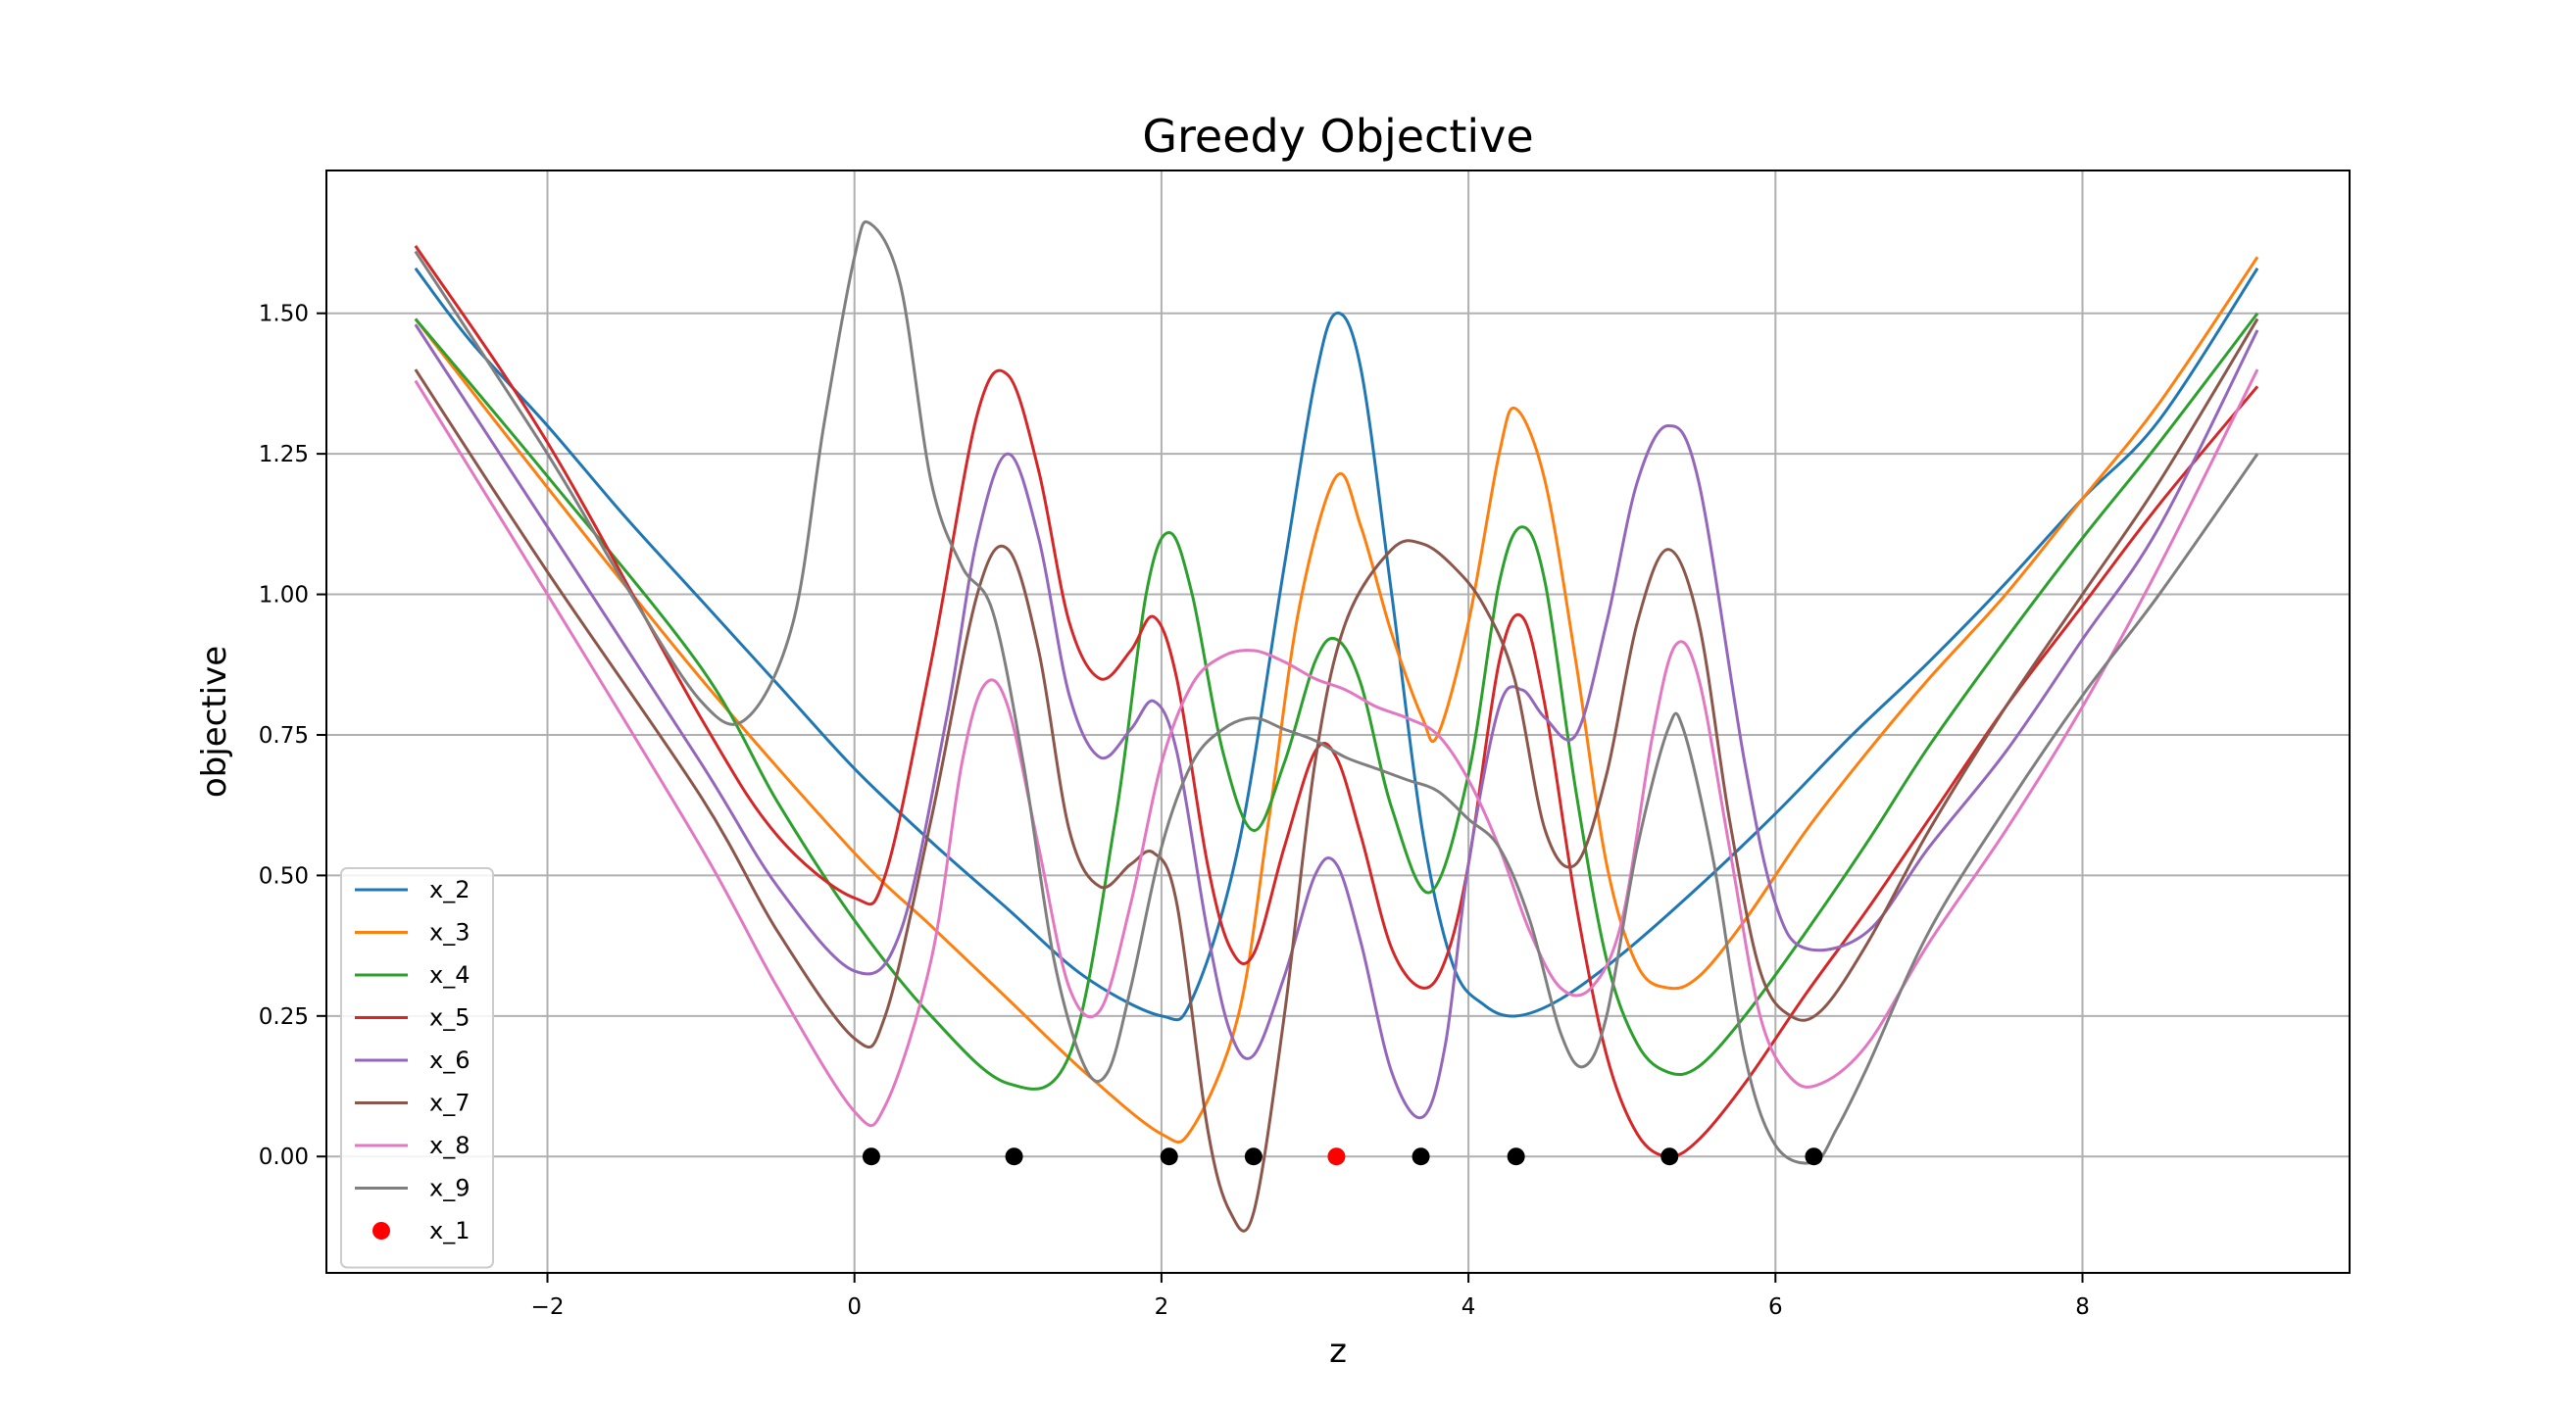 The width and height of the screenshot is (2576, 1413). What do you see at coordinates (2082, 1307) in the screenshot?
I see `x-tick-label: 8` at bounding box center [2082, 1307].